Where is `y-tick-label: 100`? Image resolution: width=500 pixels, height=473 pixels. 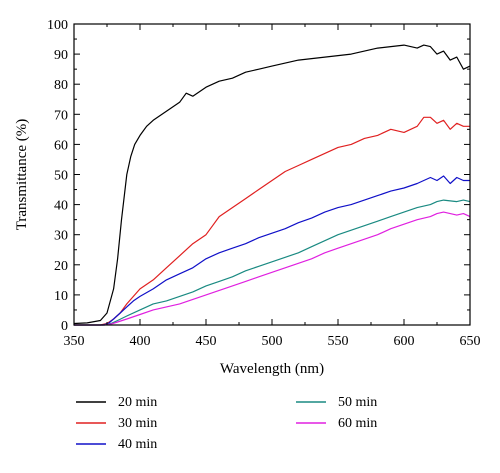 y-tick-label: 100 is located at coordinates (57, 25).